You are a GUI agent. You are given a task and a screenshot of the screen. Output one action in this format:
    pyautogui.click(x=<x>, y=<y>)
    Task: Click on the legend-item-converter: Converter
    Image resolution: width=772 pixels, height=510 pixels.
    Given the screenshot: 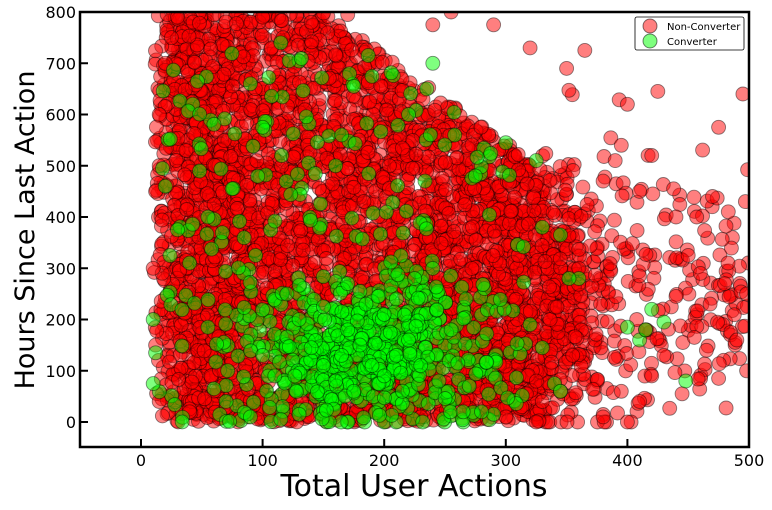 What is the action you would take?
    pyautogui.click(x=680, y=41)
    